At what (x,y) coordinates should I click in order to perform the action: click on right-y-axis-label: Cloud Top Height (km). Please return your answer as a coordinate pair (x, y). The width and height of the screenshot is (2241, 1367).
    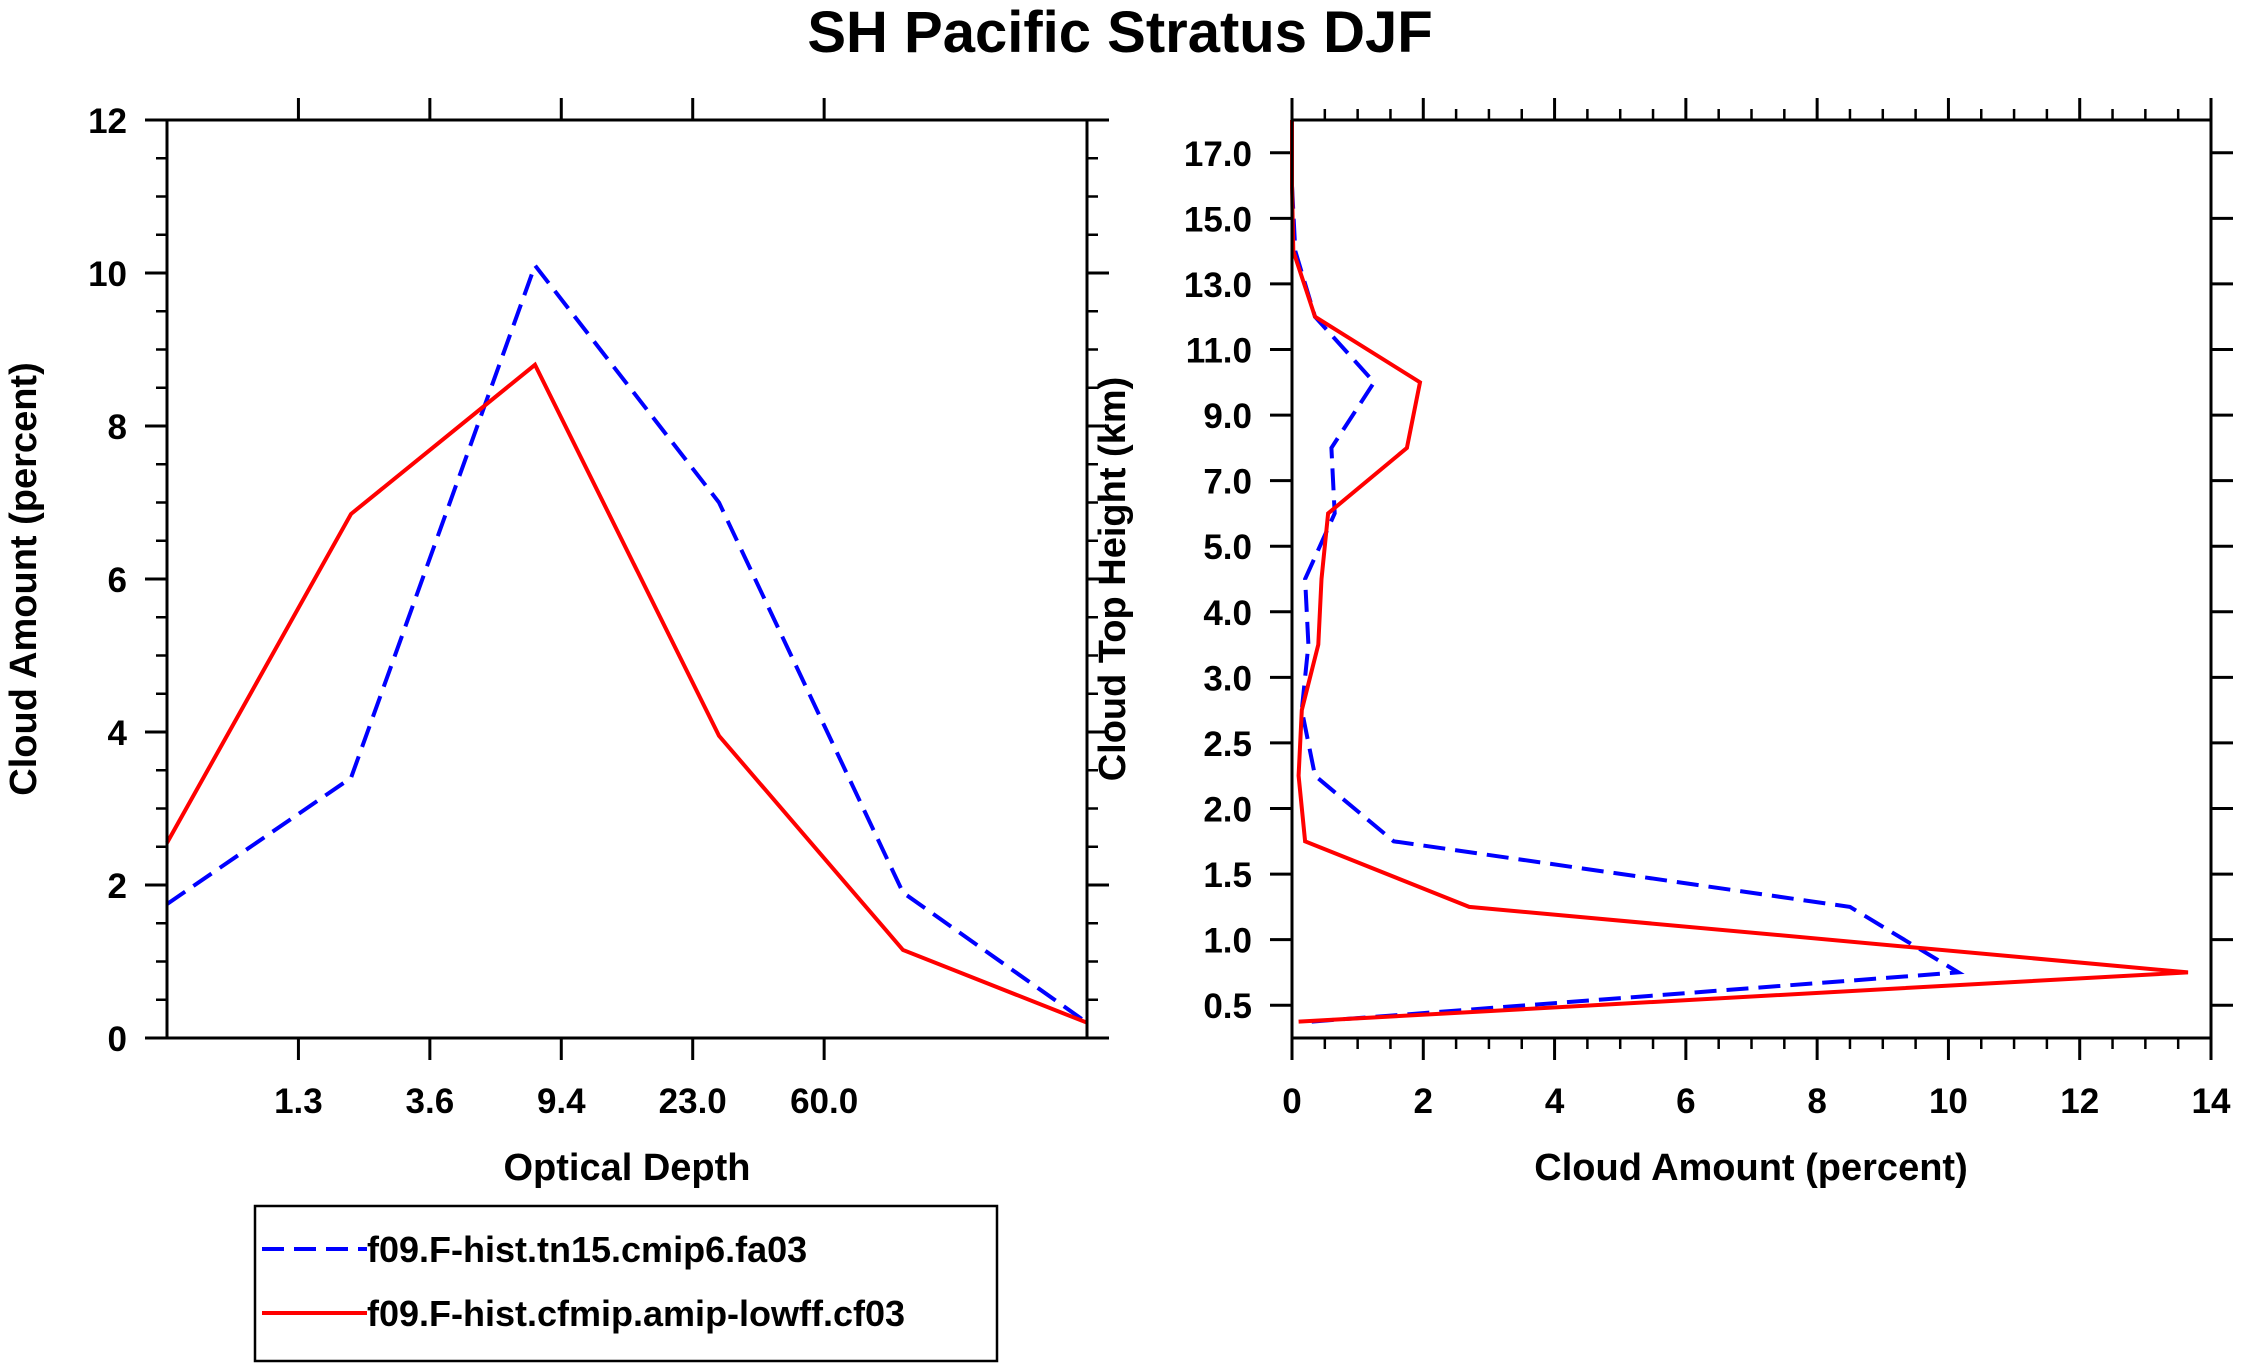
    Looking at the image, I should click on (1113, 579).